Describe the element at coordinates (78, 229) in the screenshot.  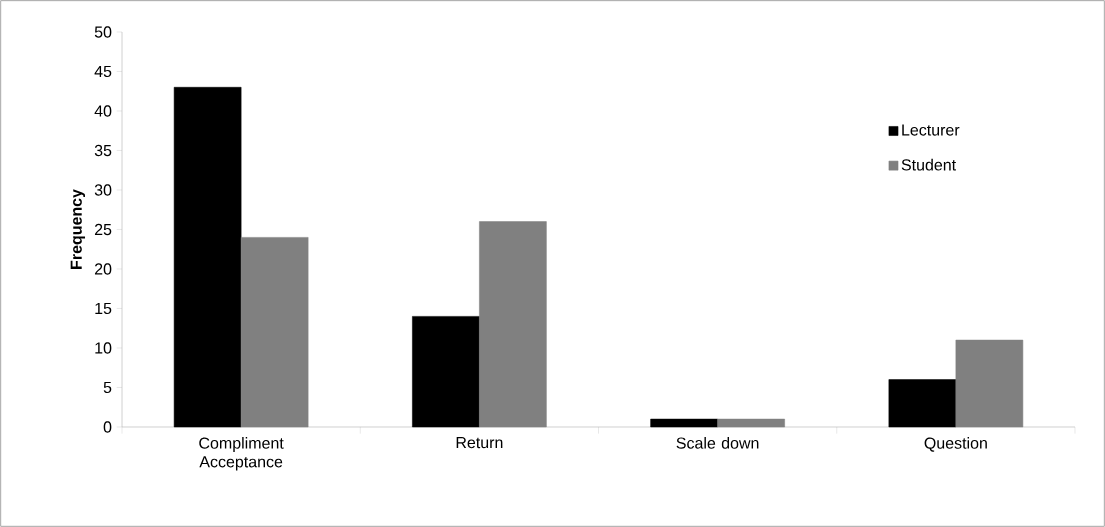
I see `y-axis-title: Frequency` at that location.